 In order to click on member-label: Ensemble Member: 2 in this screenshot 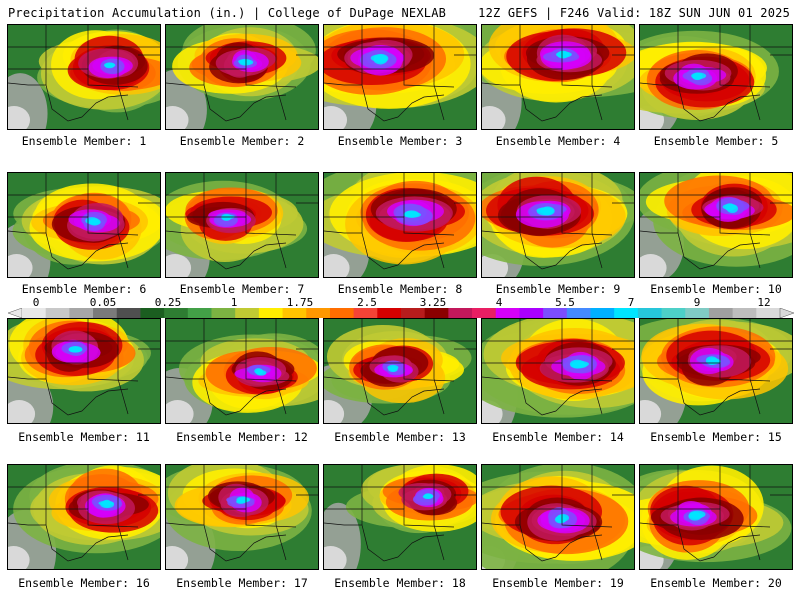, I will do `click(242, 141)`.